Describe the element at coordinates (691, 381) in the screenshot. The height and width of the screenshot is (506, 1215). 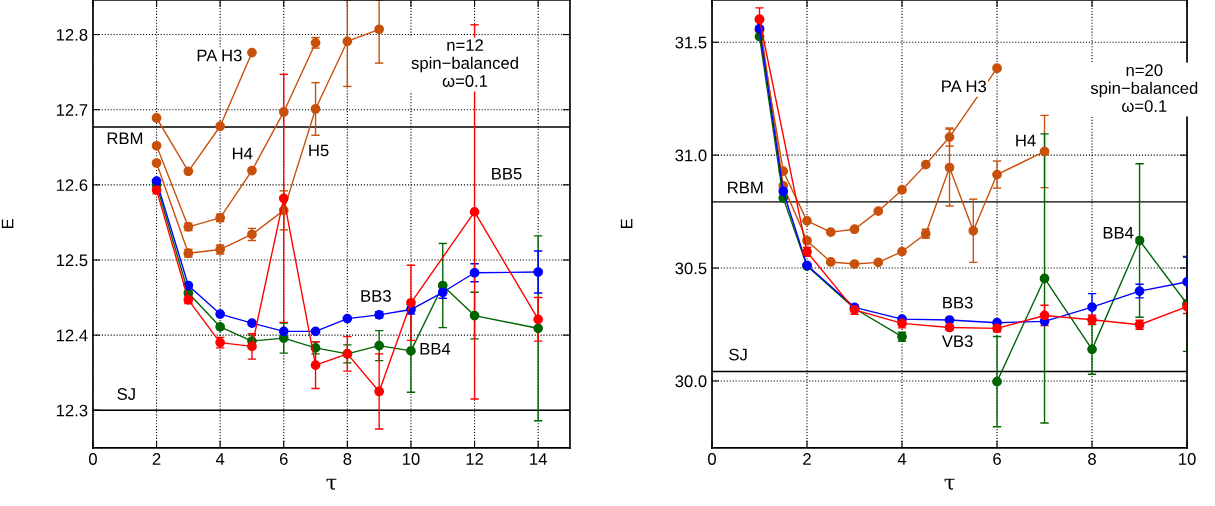
I see `y-tick-label: 30.0` at that location.